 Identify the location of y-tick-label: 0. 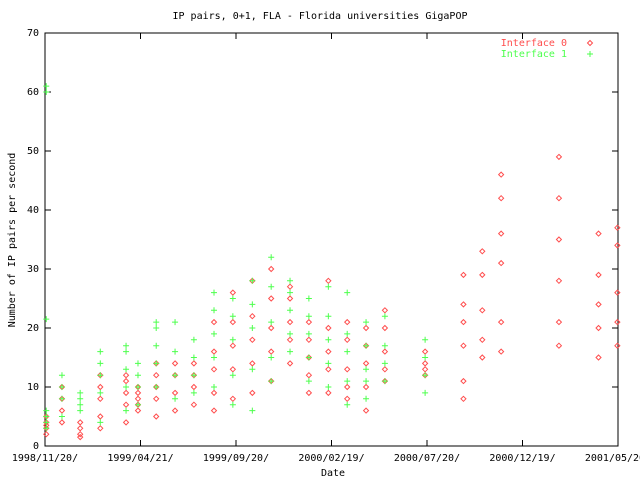
(36, 446).